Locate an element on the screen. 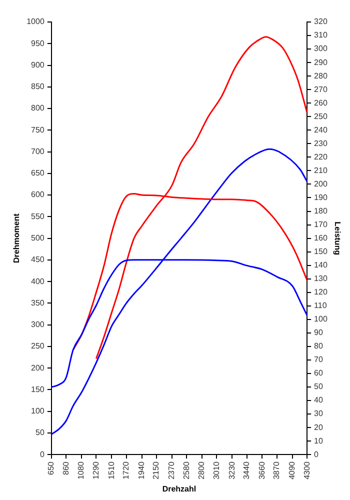 The height and width of the screenshot is (500, 350). x-tick-label: 1290 is located at coordinates (95, 470).